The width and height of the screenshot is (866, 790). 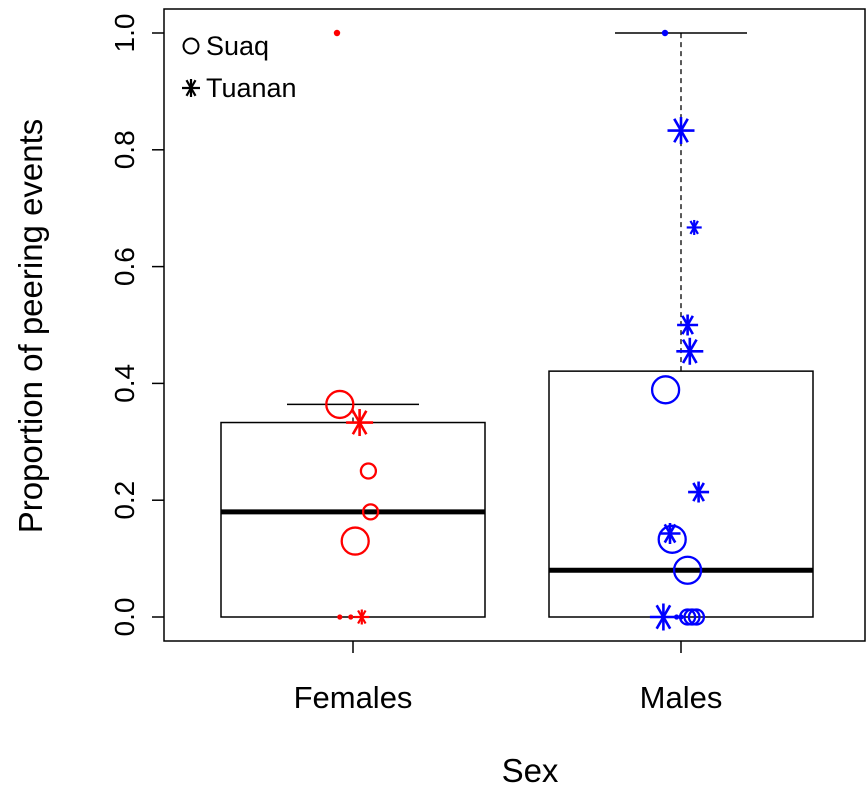 I want to click on x-axis: Females Males, so click(x=508, y=678).